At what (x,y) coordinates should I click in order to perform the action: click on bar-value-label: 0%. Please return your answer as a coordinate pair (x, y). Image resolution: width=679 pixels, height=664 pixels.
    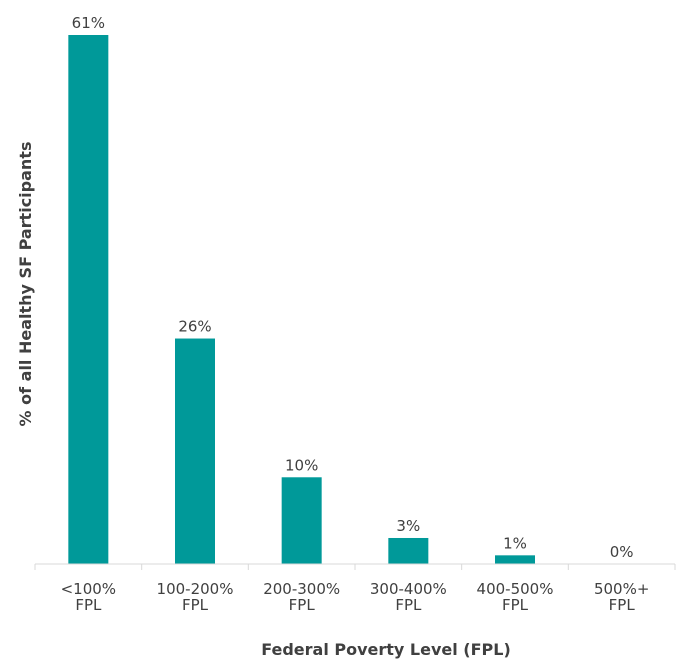
    Looking at the image, I should click on (622, 552).